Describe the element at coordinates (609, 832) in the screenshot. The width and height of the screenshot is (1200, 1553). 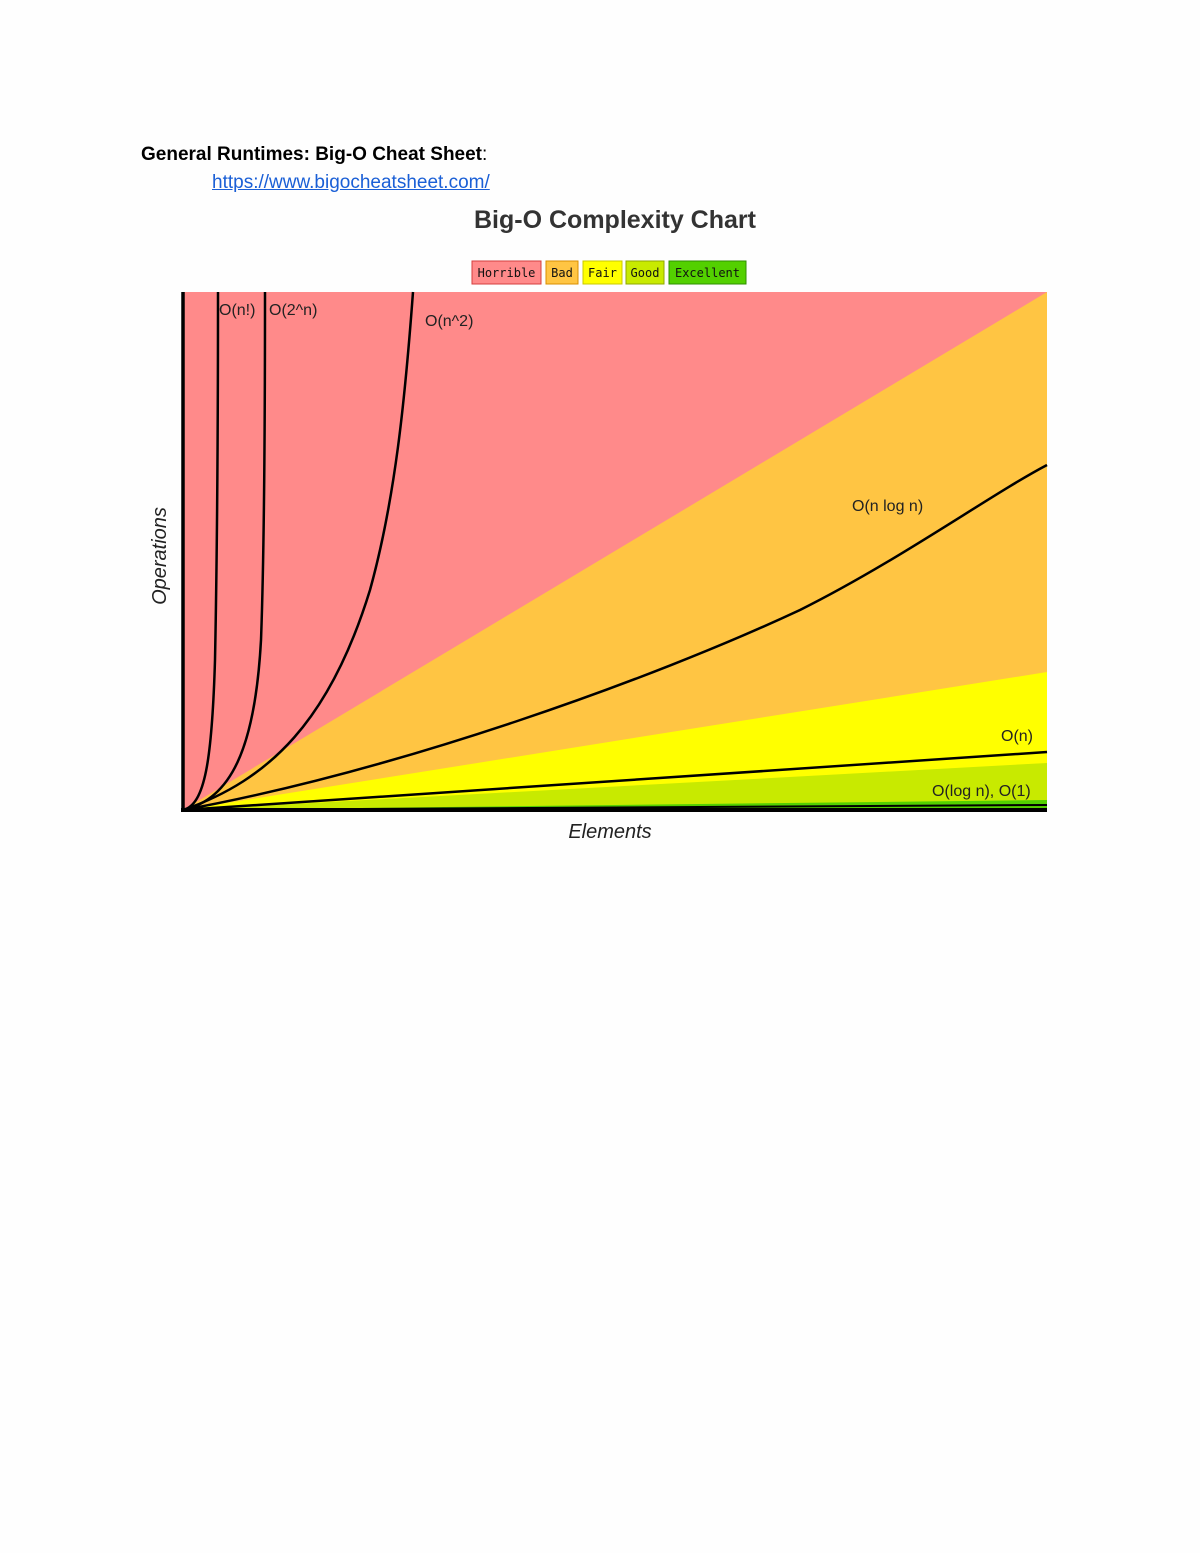
I see `x-axis-label: Elements` at that location.